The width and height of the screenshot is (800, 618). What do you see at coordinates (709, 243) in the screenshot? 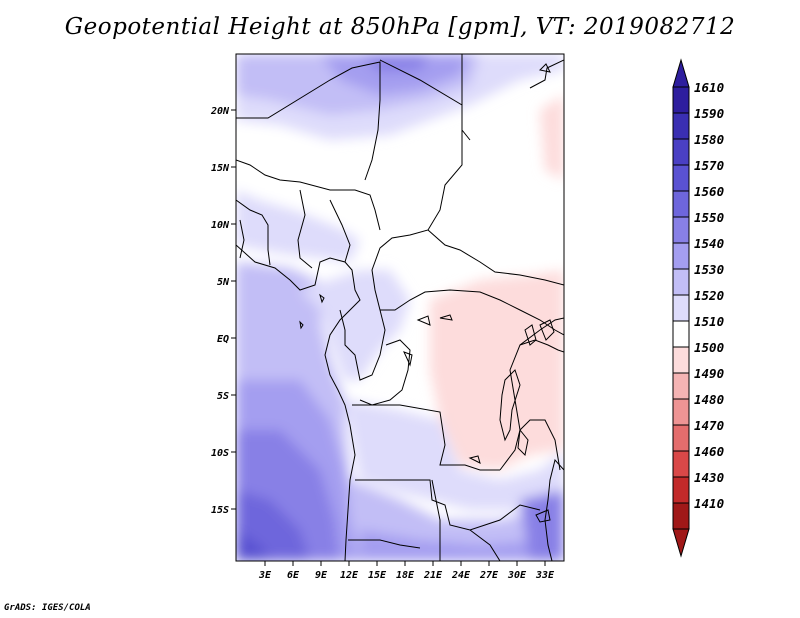
I see `colorbar-label: 1540` at bounding box center [709, 243].